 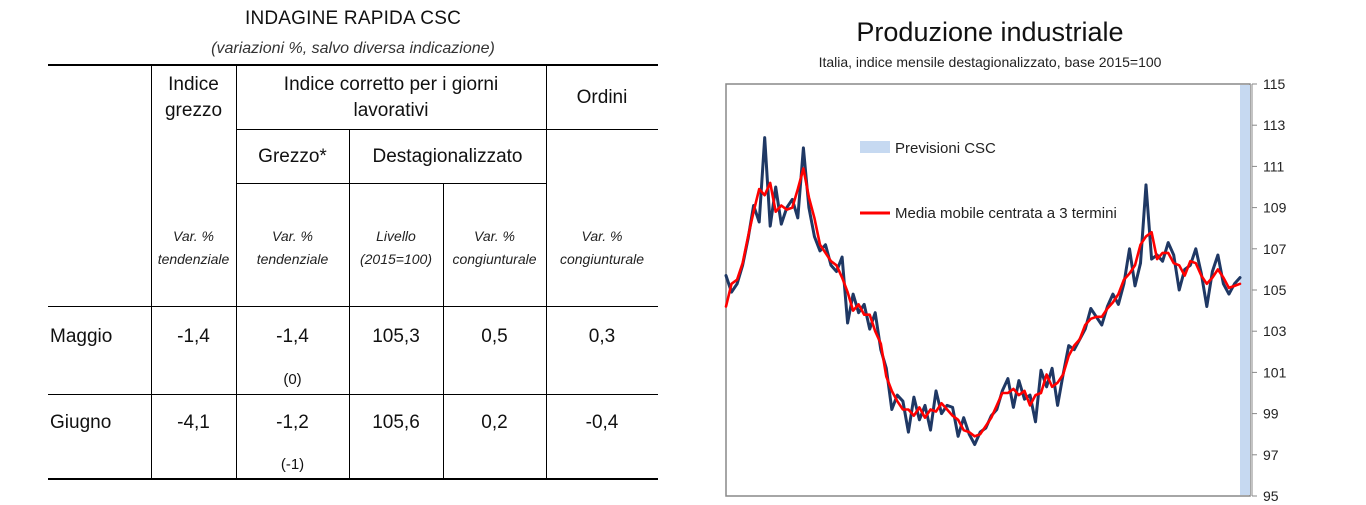 What do you see at coordinates (602, 259) in the screenshot?
I see `subheader-col-5-line2: congiunturale` at bounding box center [602, 259].